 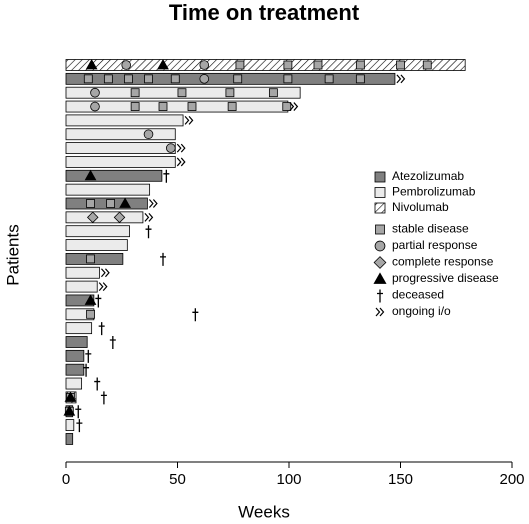 I want to click on x-tick-label: 50, so click(x=177, y=479).